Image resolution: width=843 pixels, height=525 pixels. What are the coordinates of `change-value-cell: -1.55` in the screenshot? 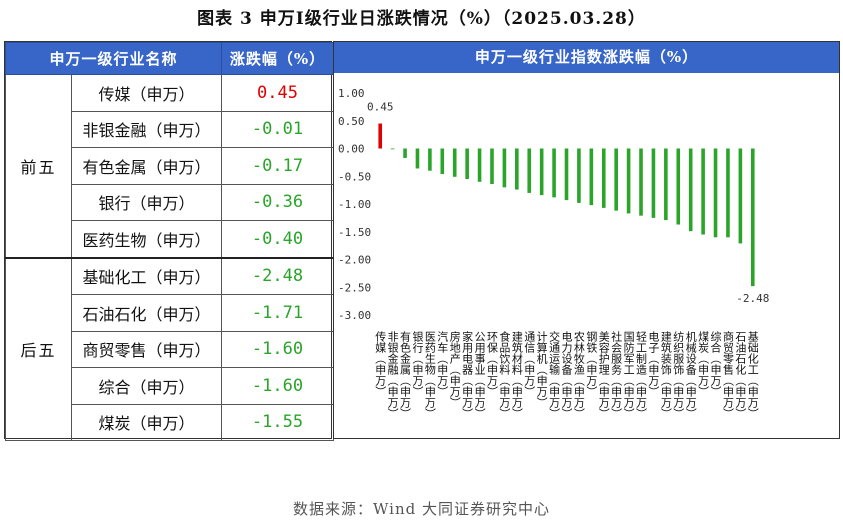 It's located at (278, 422).